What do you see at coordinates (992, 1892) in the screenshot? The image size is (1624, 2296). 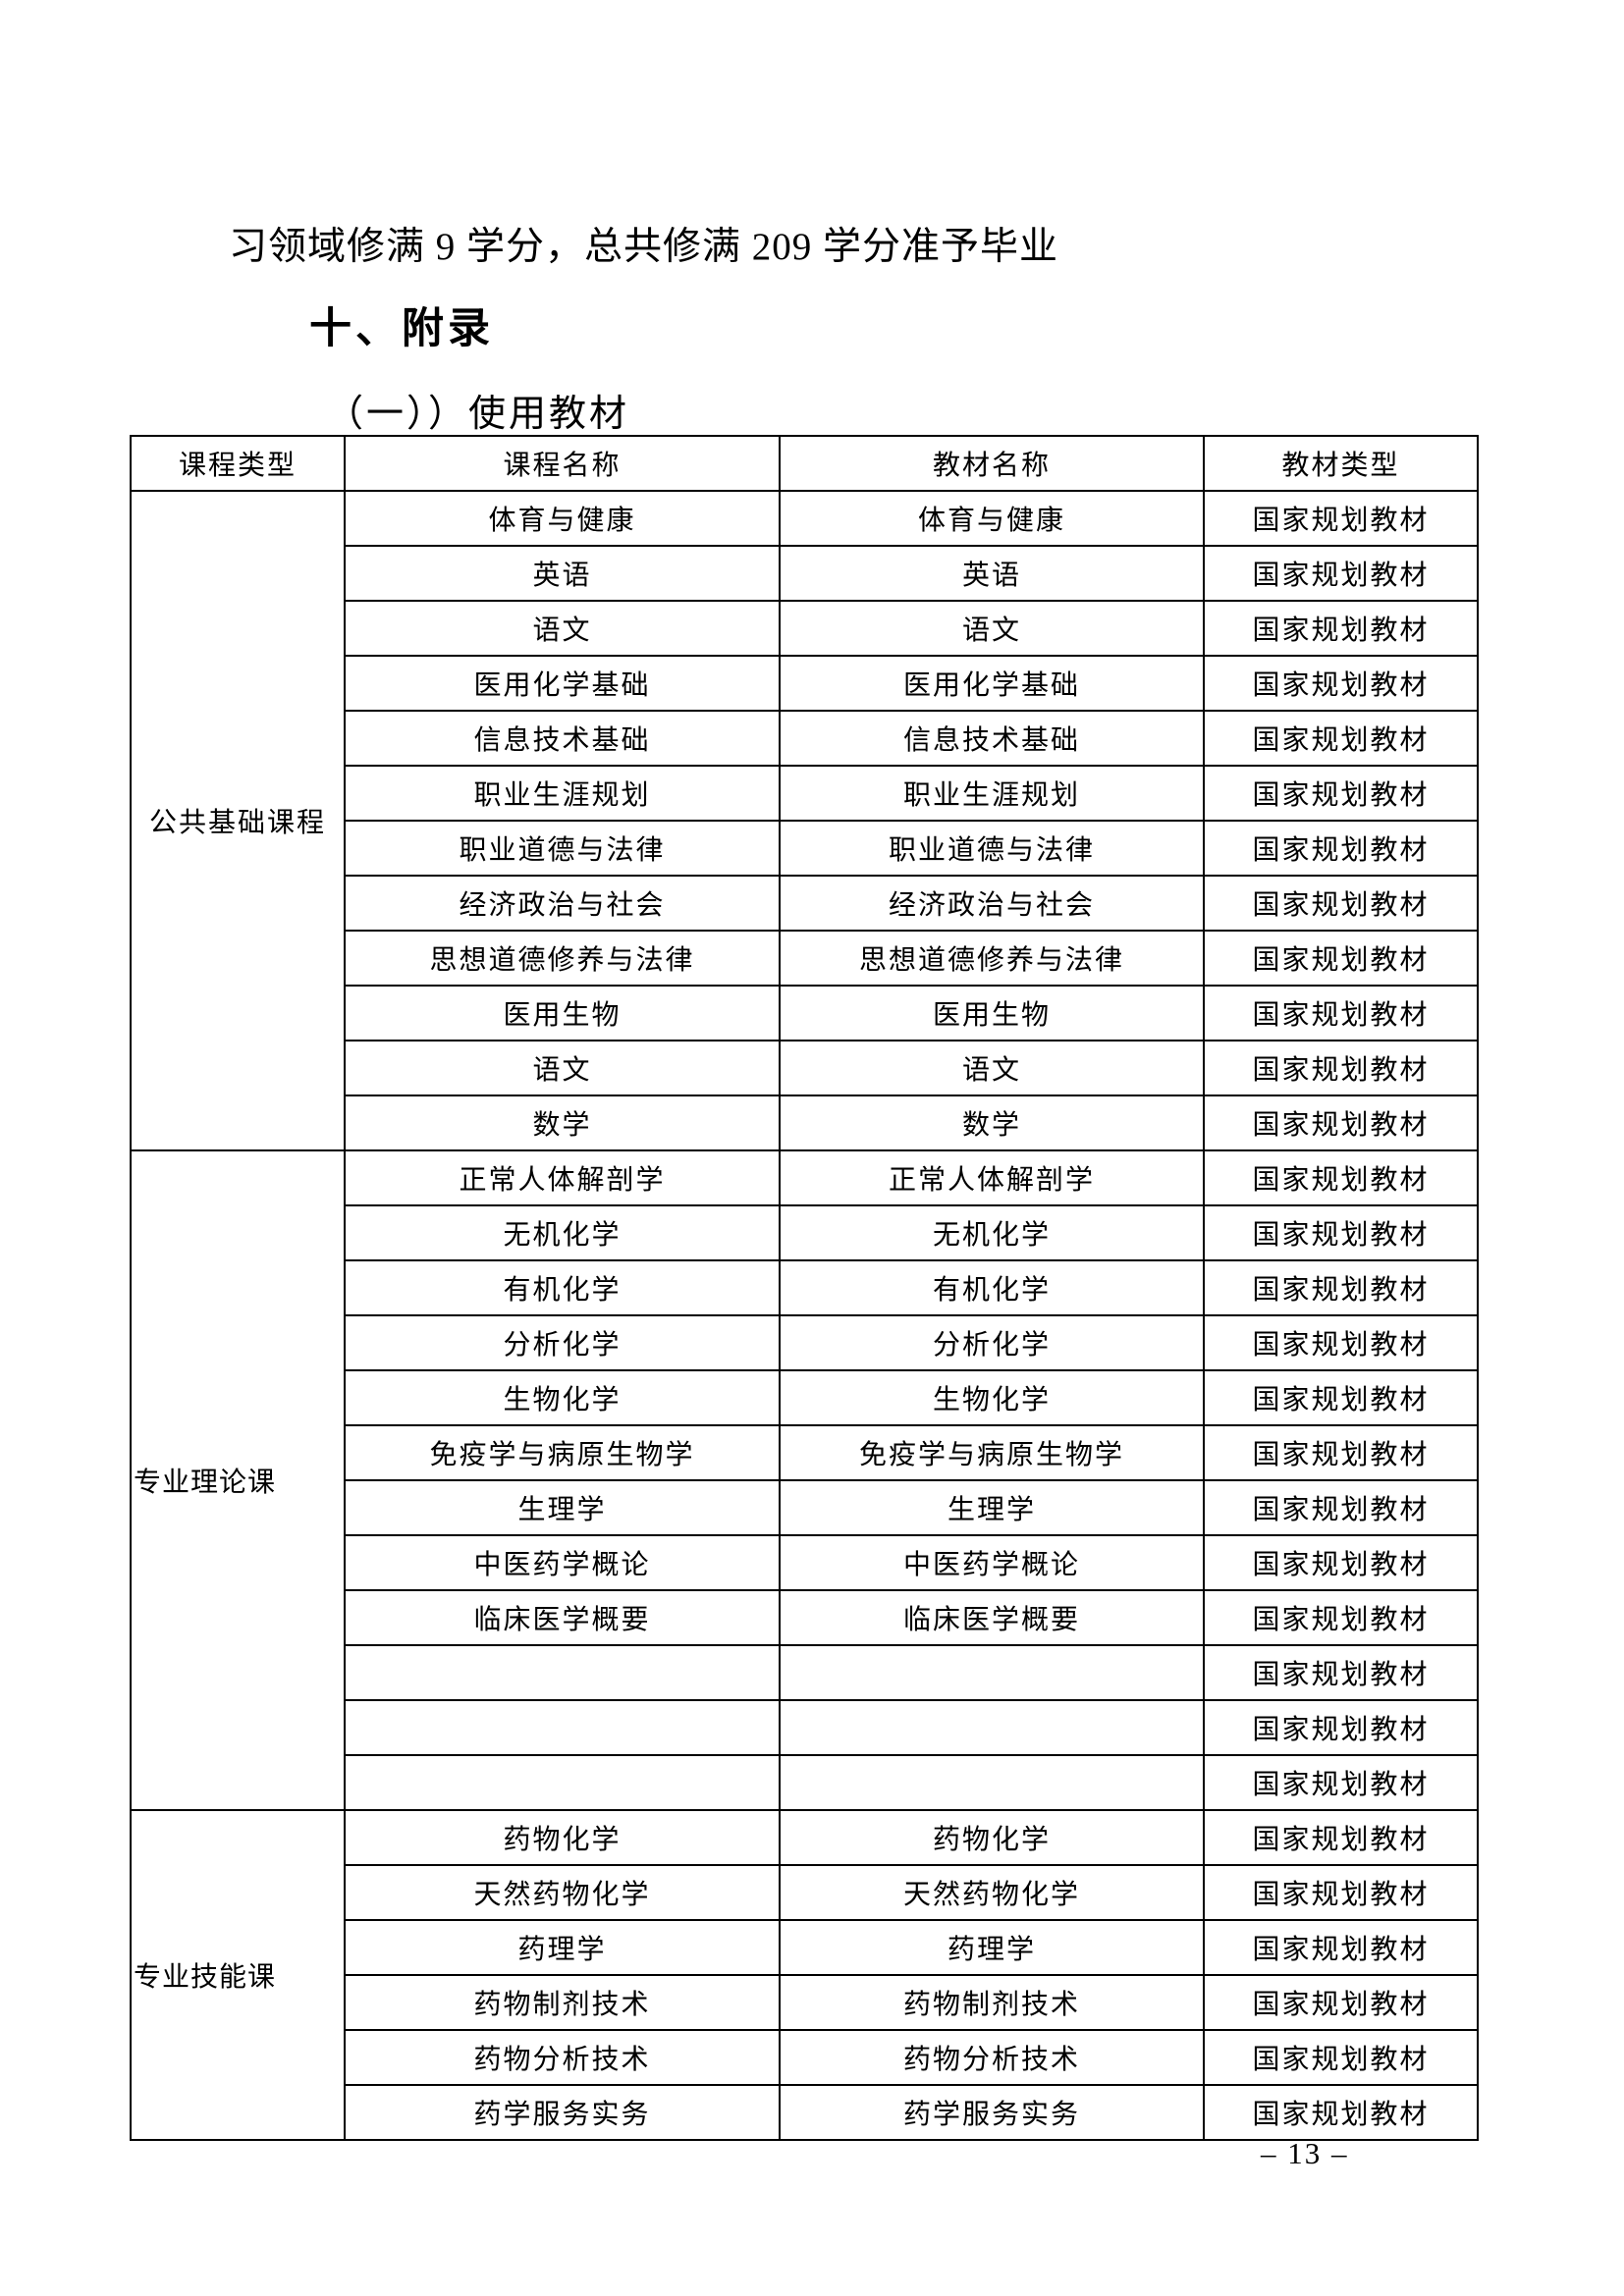 I see `textbook-name-cell: 天然药物化学` at bounding box center [992, 1892].